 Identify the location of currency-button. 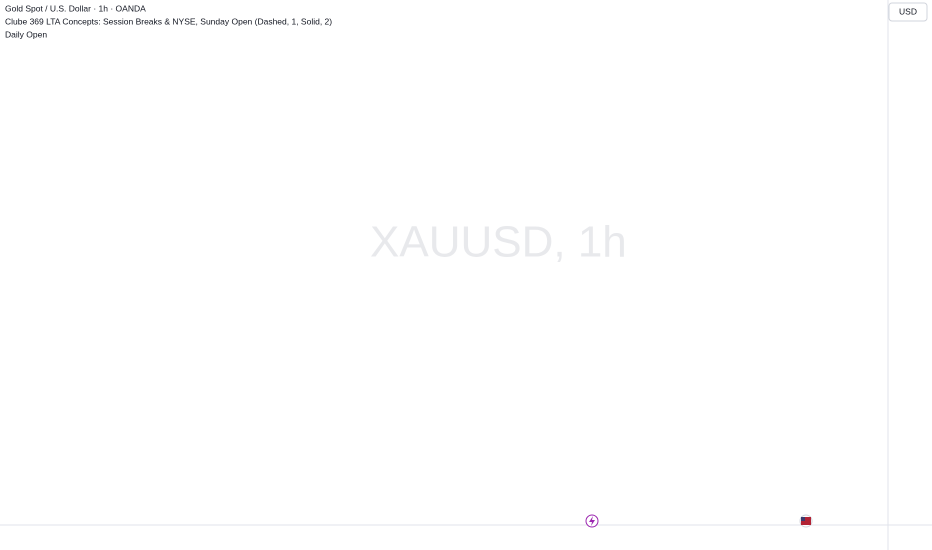
(908, 12).